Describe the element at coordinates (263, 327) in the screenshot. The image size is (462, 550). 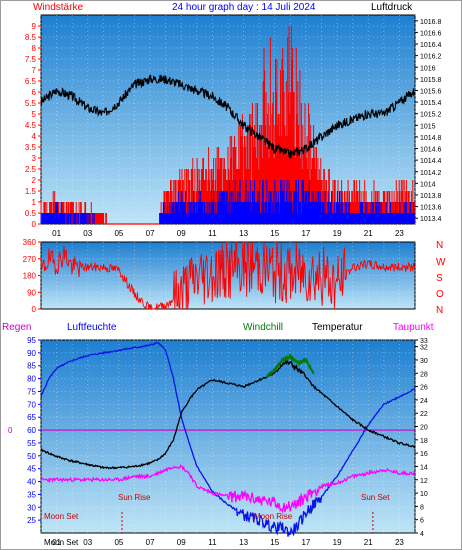
I see `windchill-label: Windchill` at that location.